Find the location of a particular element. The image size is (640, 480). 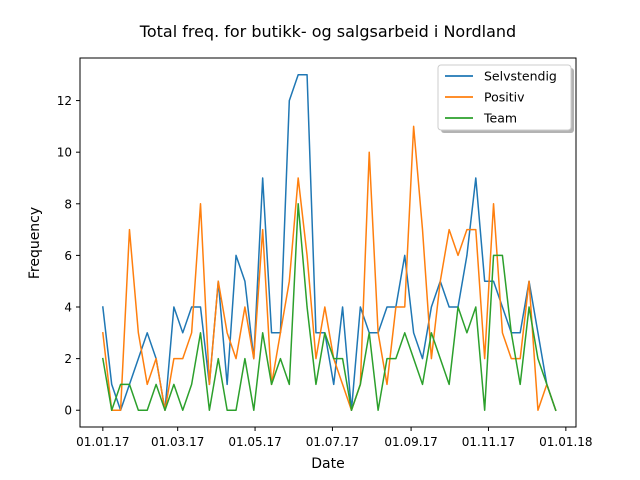

legend: Selvstendig Positiv Team is located at coordinates (505, 98).